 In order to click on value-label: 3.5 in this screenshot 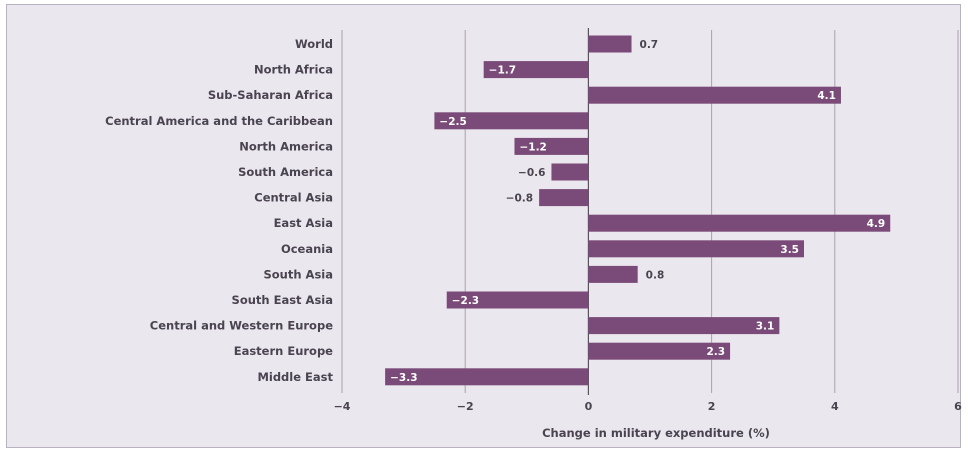, I will do `click(789, 250)`.